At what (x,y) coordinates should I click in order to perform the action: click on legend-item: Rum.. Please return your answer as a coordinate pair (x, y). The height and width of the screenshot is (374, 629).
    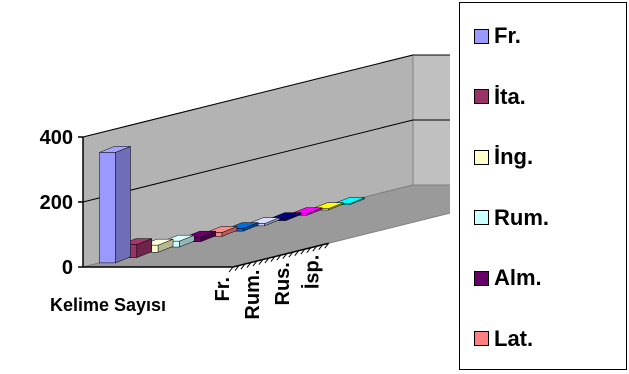
    Looking at the image, I should click on (511, 218).